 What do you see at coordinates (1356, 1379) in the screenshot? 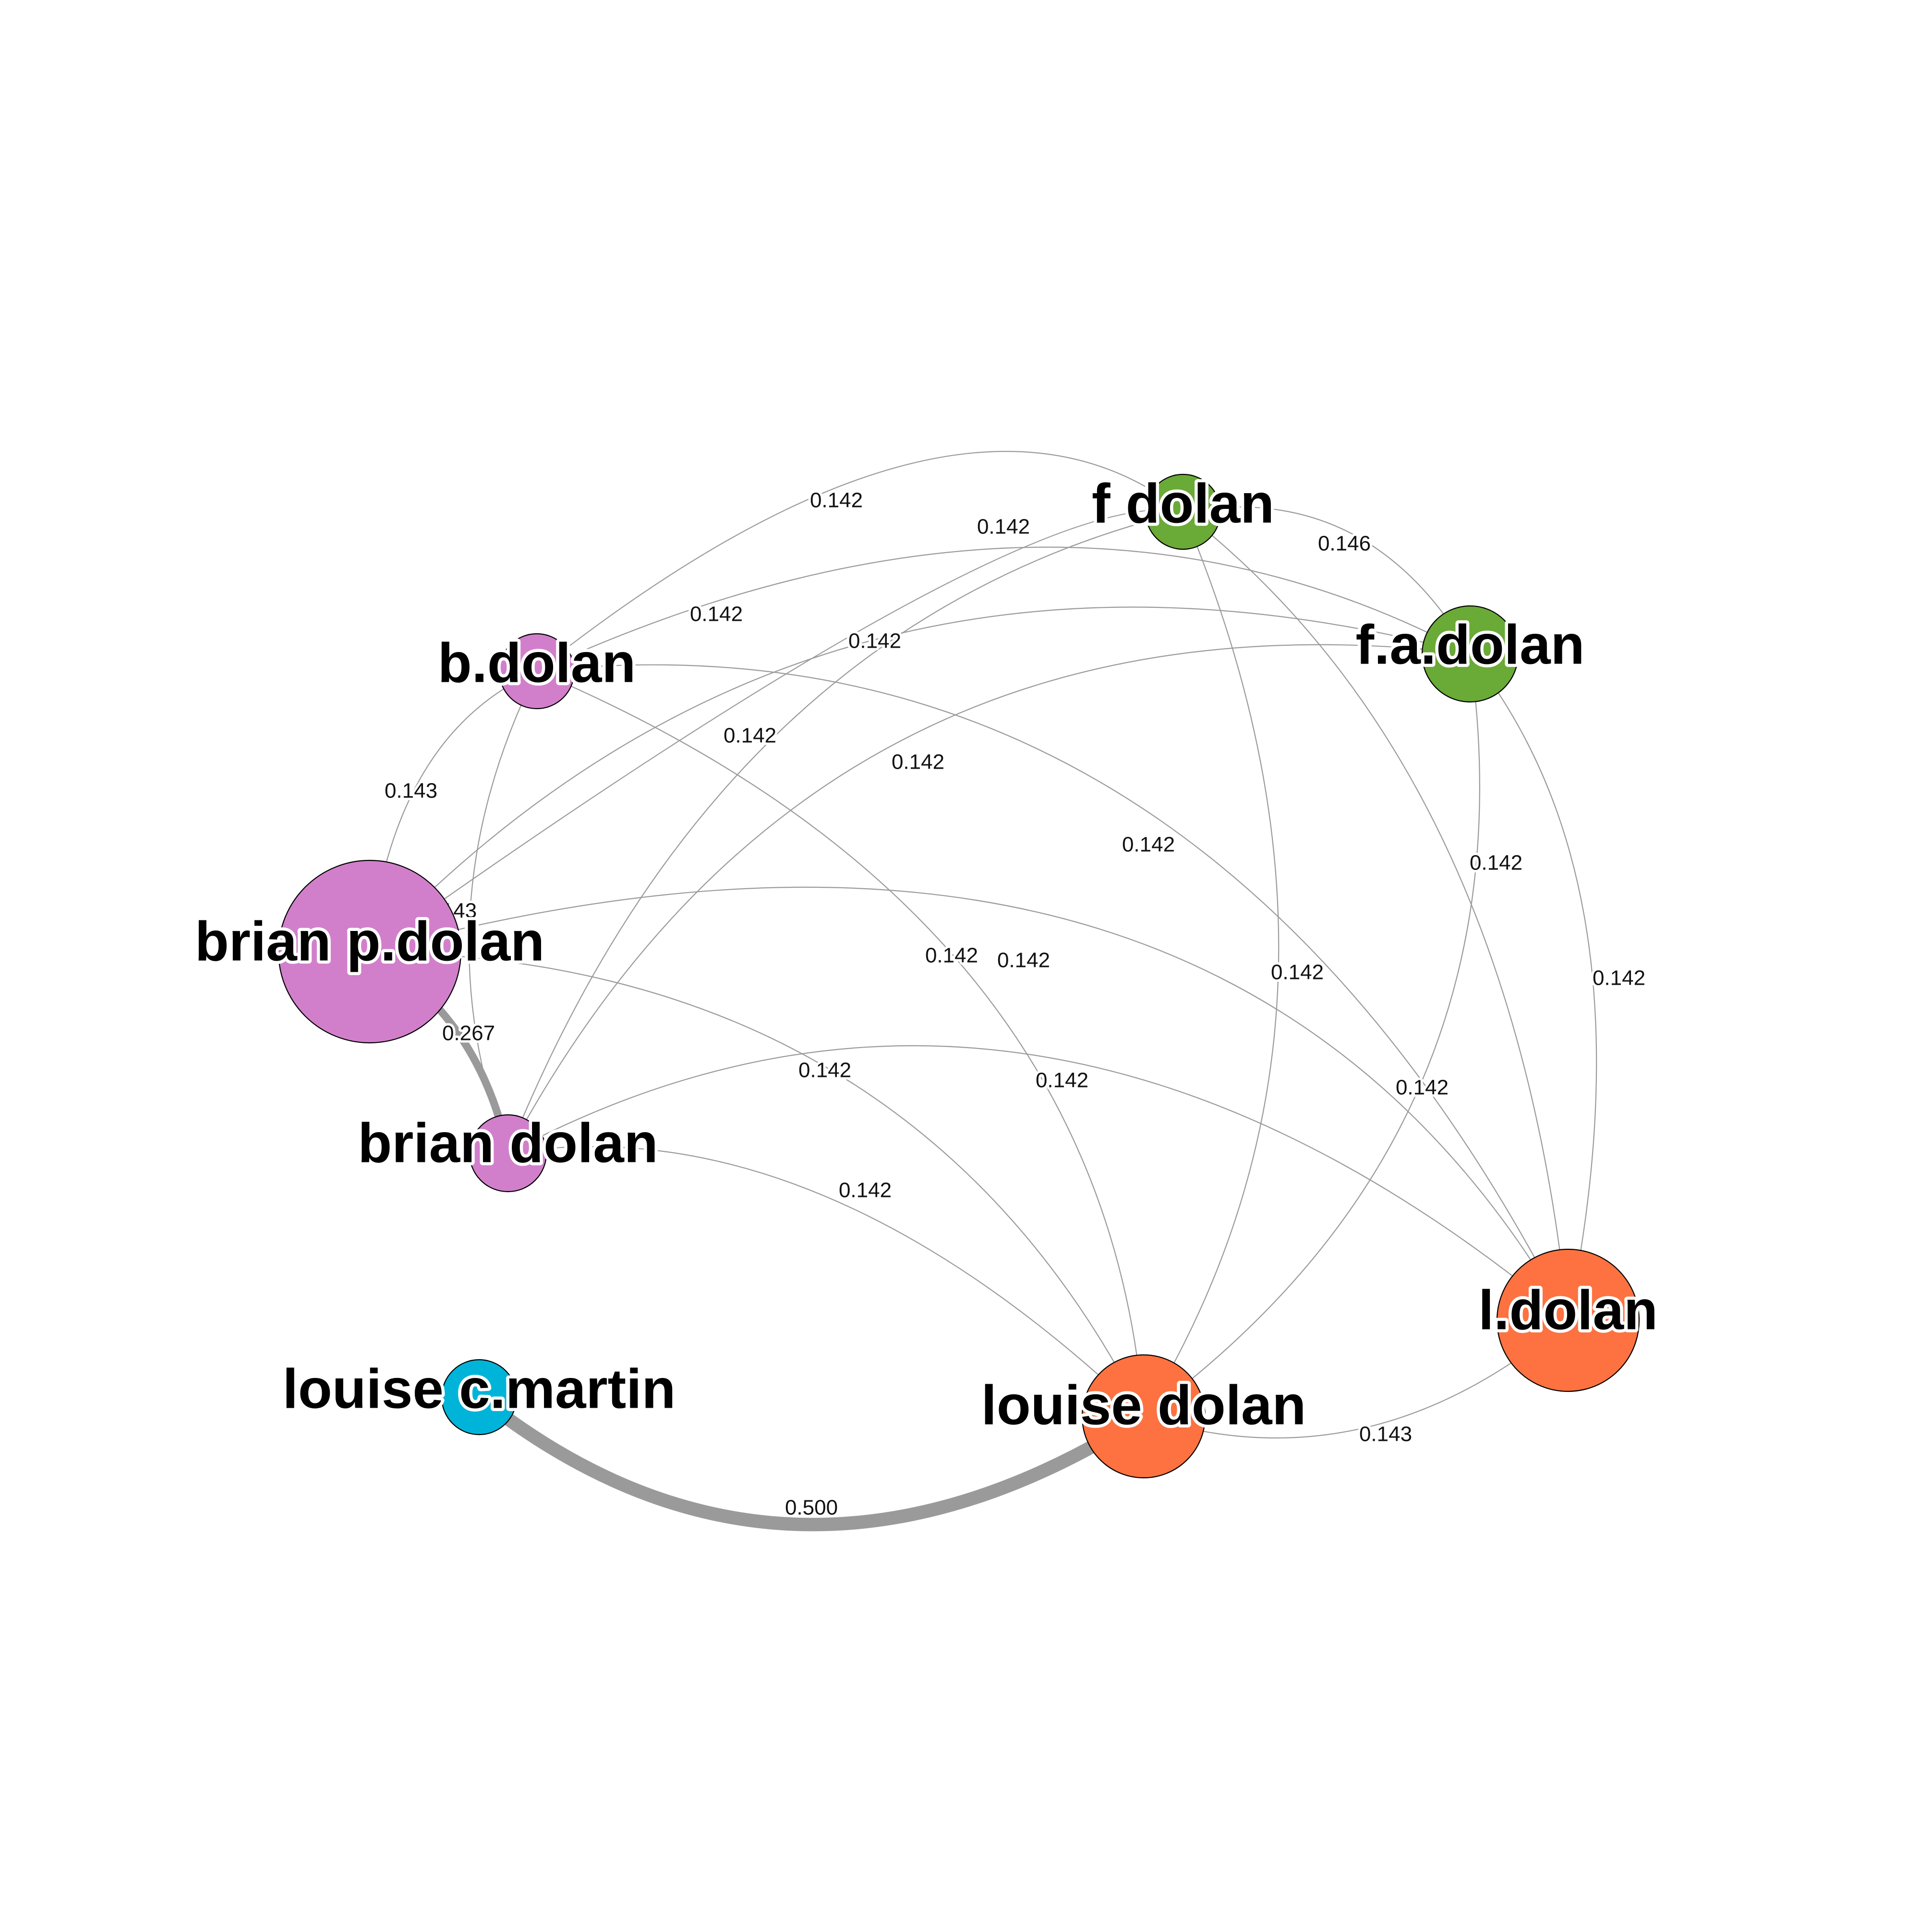
I see `edge-louise_dolan-l_dolan` at bounding box center [1356, 1379].